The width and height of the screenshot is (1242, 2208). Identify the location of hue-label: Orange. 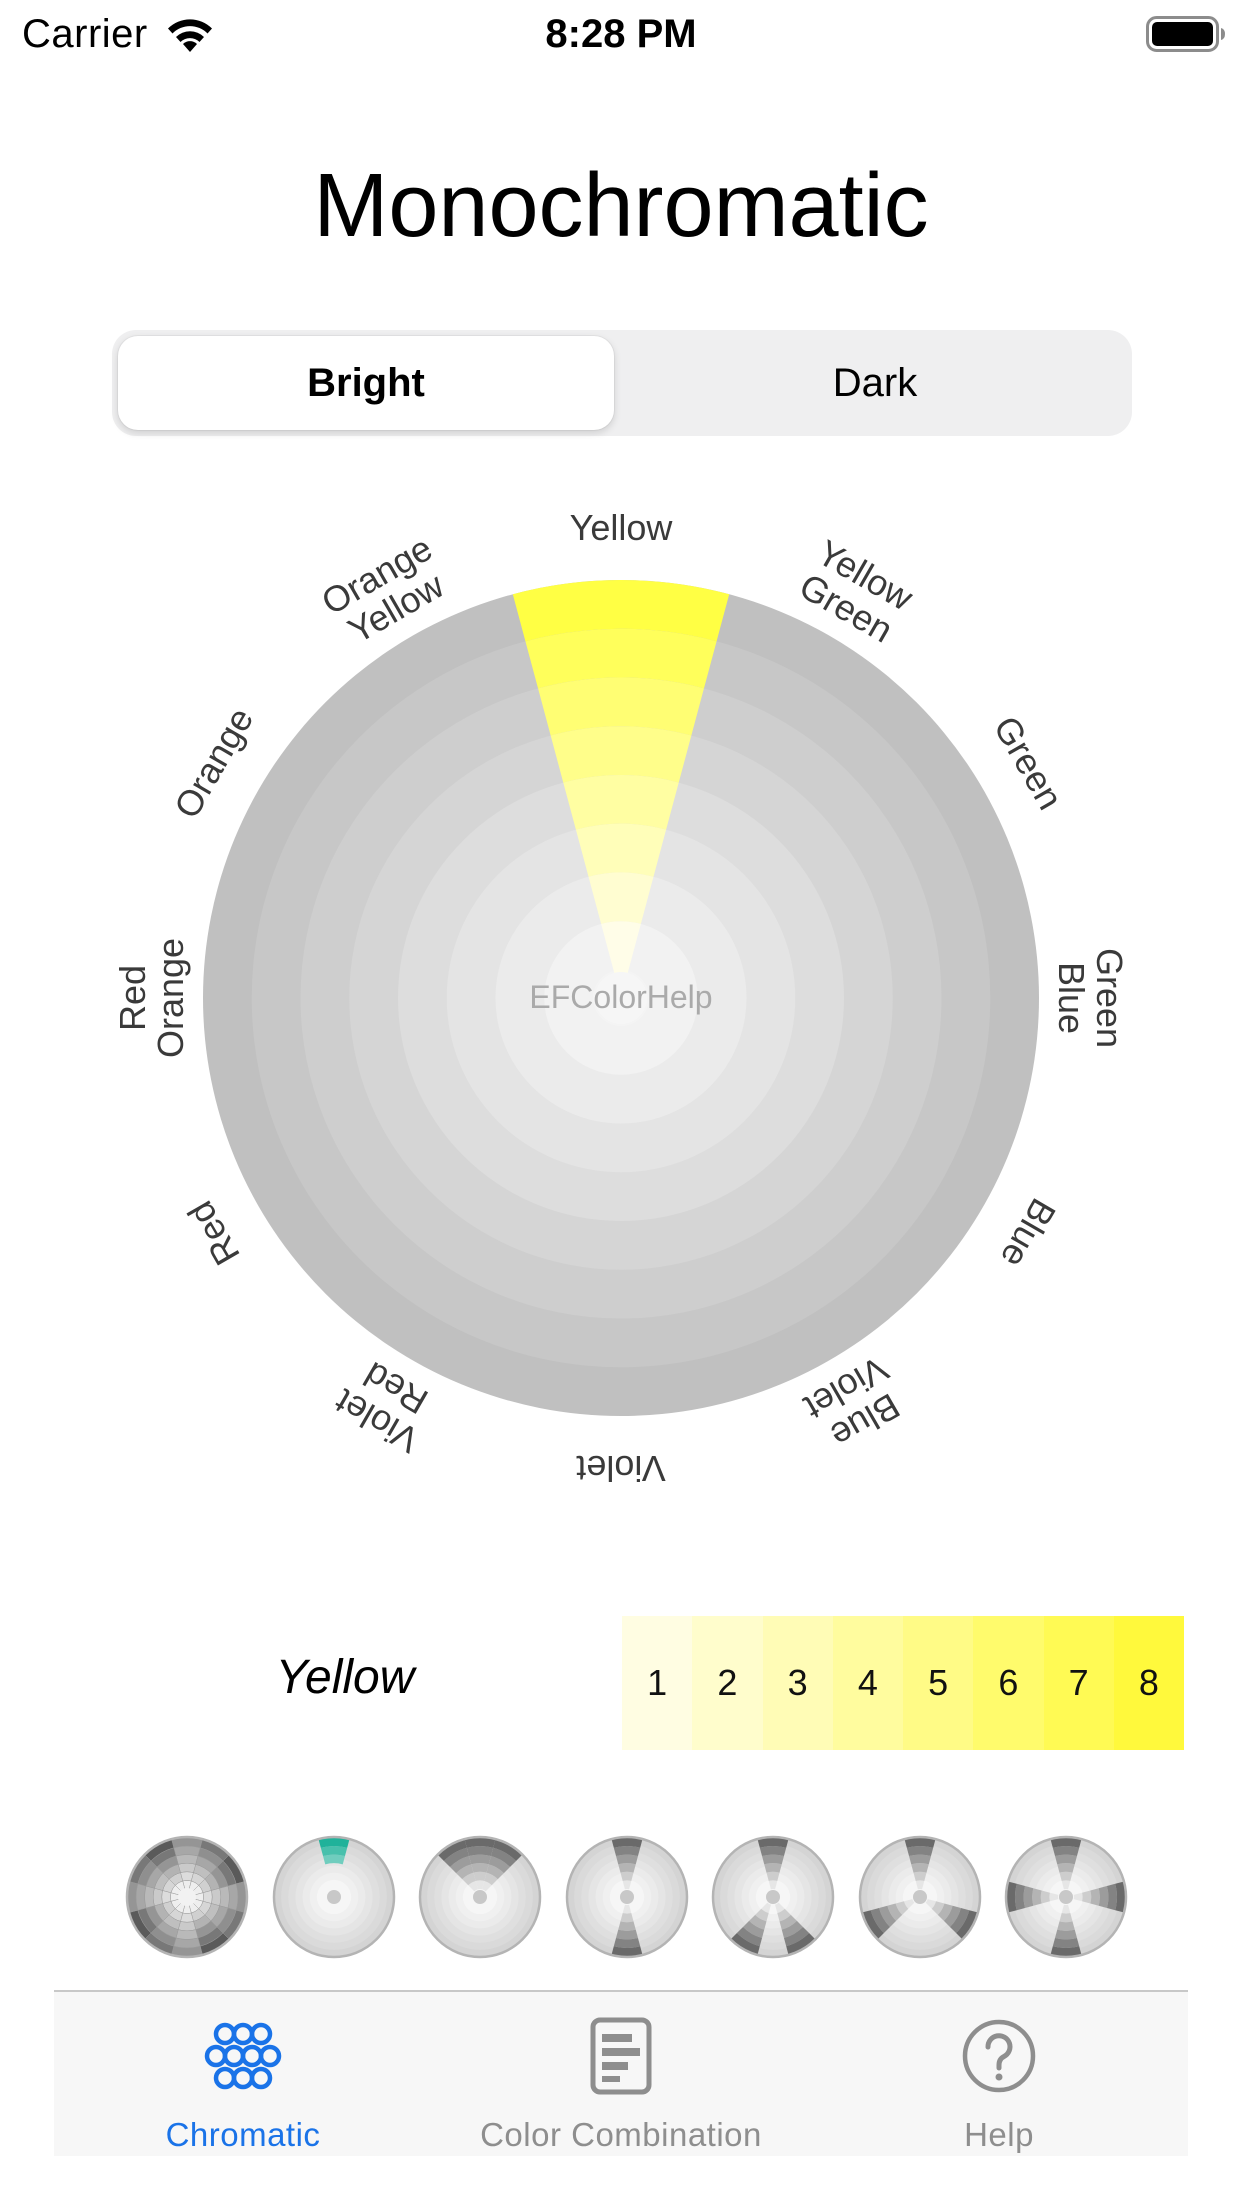
(214, 763).